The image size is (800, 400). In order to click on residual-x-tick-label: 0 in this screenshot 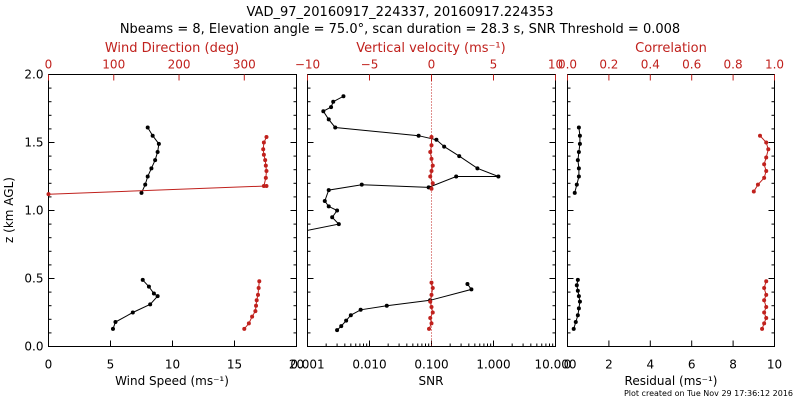, I will do `click(568, 365)`.